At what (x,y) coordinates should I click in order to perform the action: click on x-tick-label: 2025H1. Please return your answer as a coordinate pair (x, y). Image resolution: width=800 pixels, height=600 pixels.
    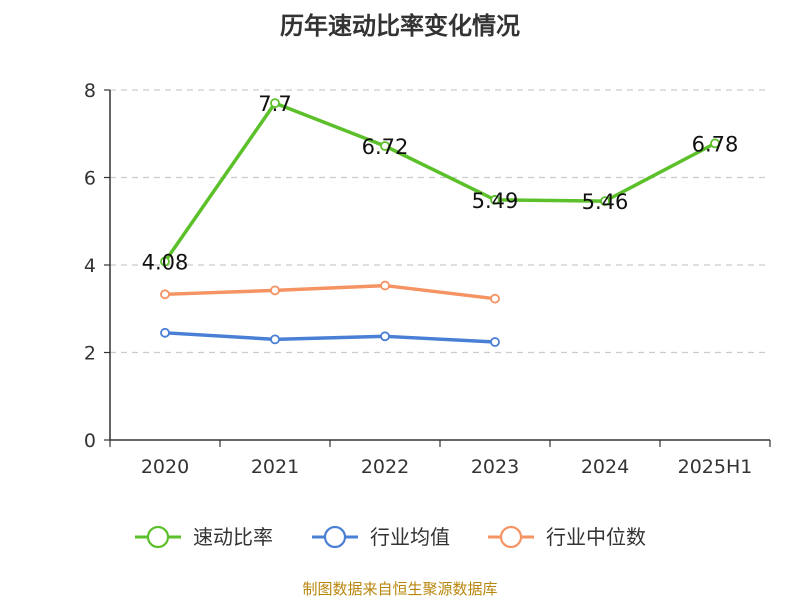
    Looking at the image, I should click on (715, 467).